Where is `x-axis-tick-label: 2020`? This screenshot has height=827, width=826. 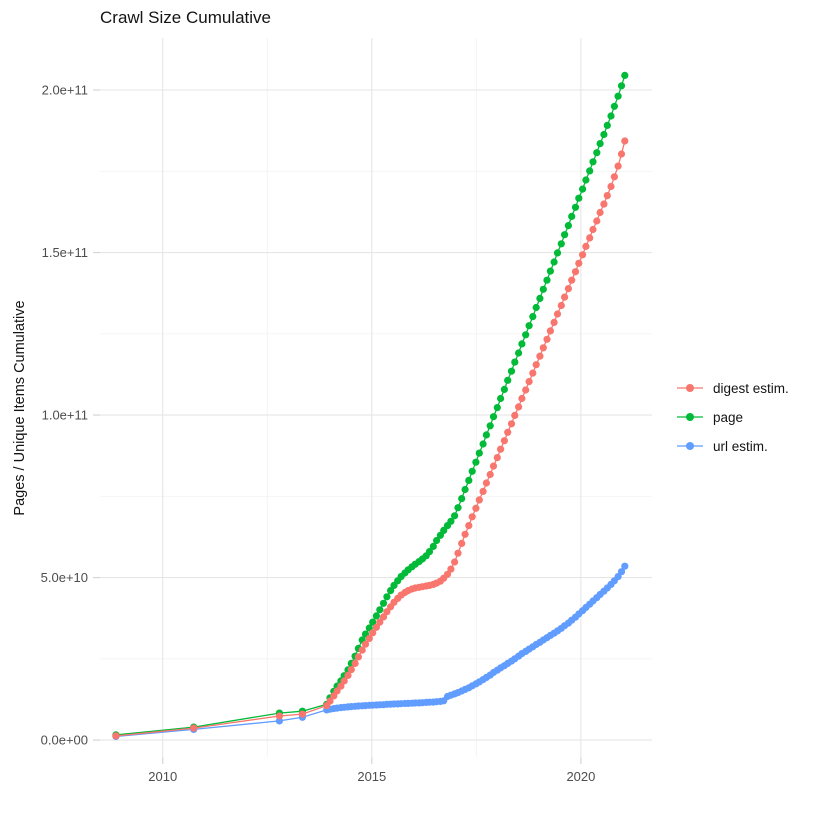
x-axis-tick-label: 2020 is located at coordinates (580, 776).